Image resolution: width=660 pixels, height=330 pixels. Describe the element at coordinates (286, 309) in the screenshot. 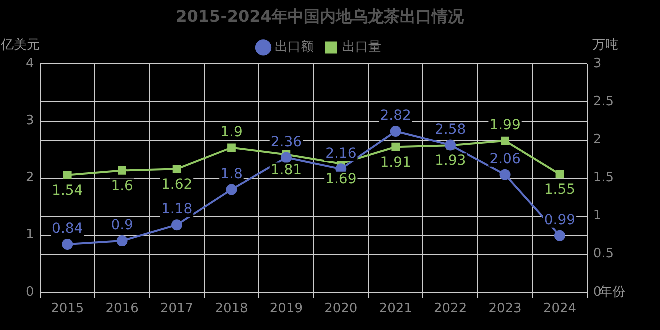

I see `x-tick-label: 2019` at that location.